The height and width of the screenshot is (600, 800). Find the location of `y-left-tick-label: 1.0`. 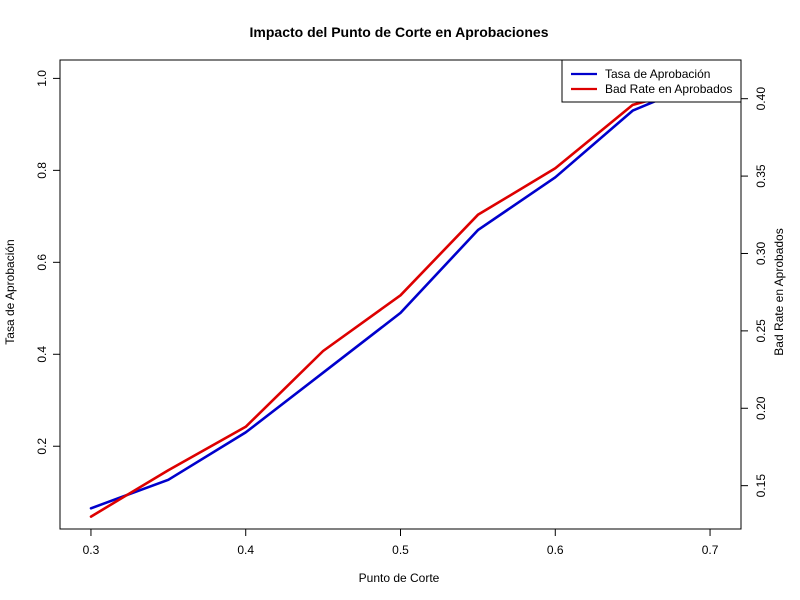

y-left-tick-label: 1.0 is located at coordinates (42, 78).